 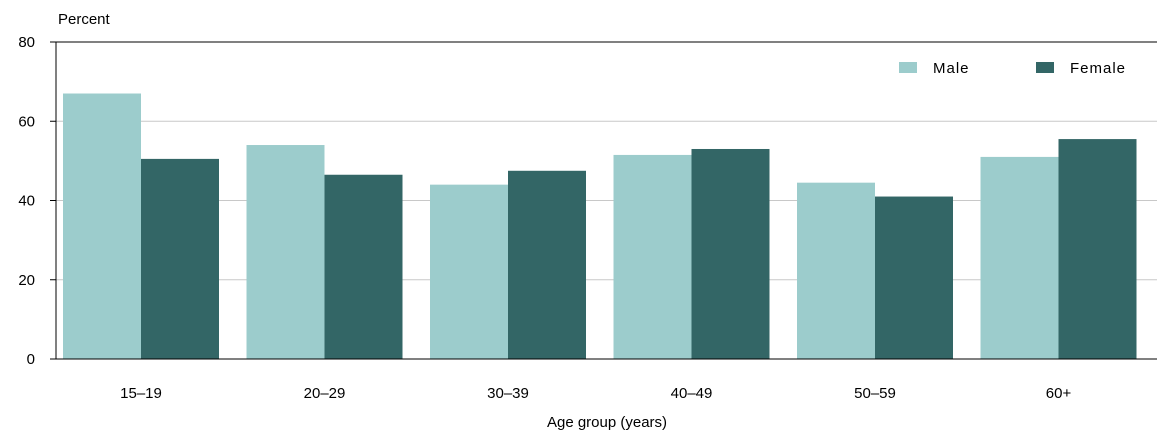 I want to click on y-tick-label: 40, so click(x=26, y=201).